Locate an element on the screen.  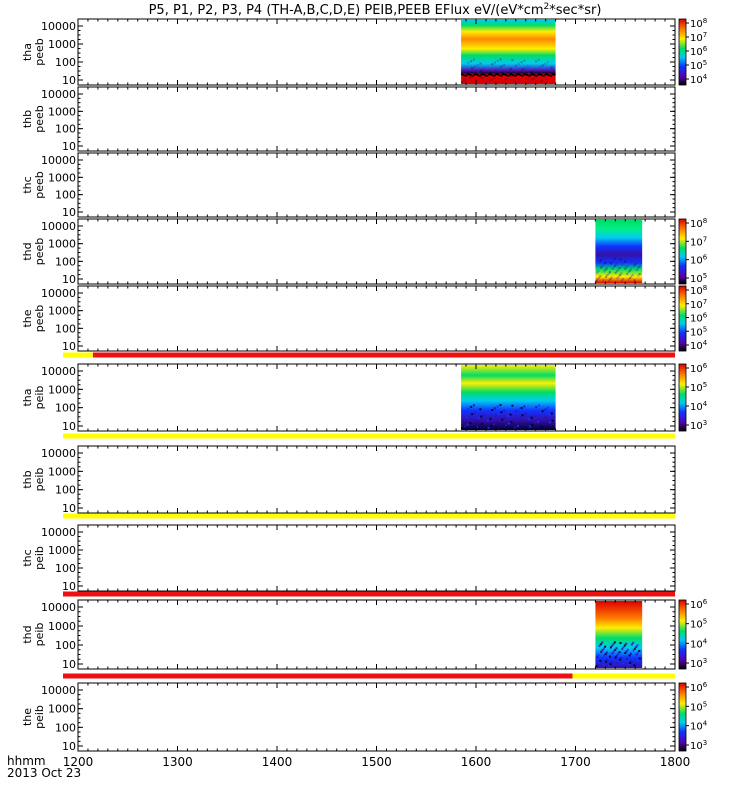
x-tick-label: 1500 is located at coordinates (376, 762).